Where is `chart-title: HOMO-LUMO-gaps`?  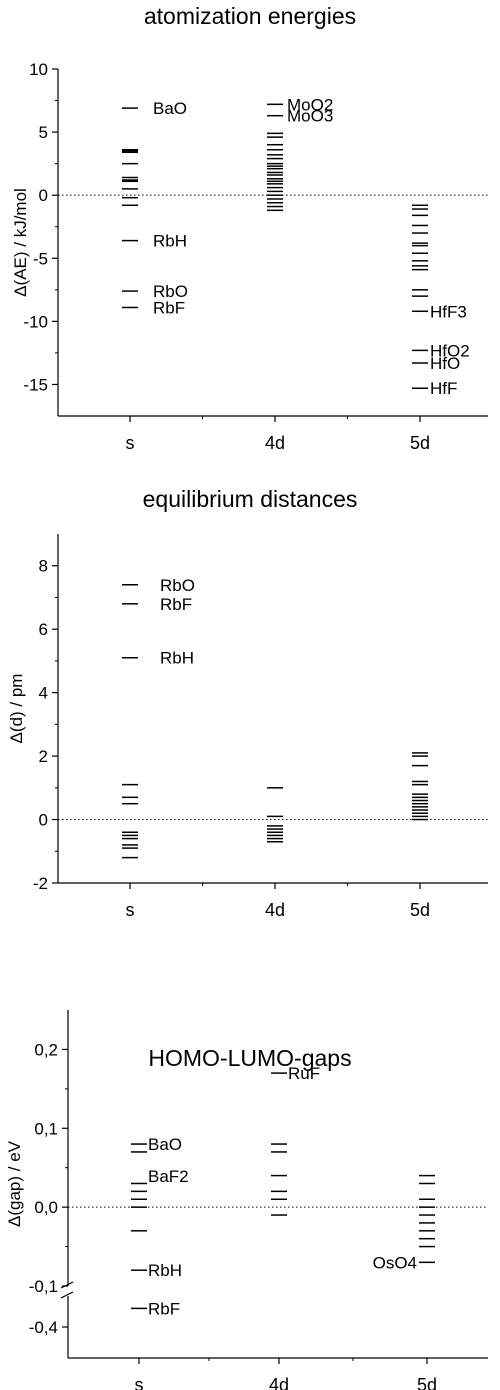 chart-title: HOMO-LUMO-gaps is located at coordinates (249, 1058).